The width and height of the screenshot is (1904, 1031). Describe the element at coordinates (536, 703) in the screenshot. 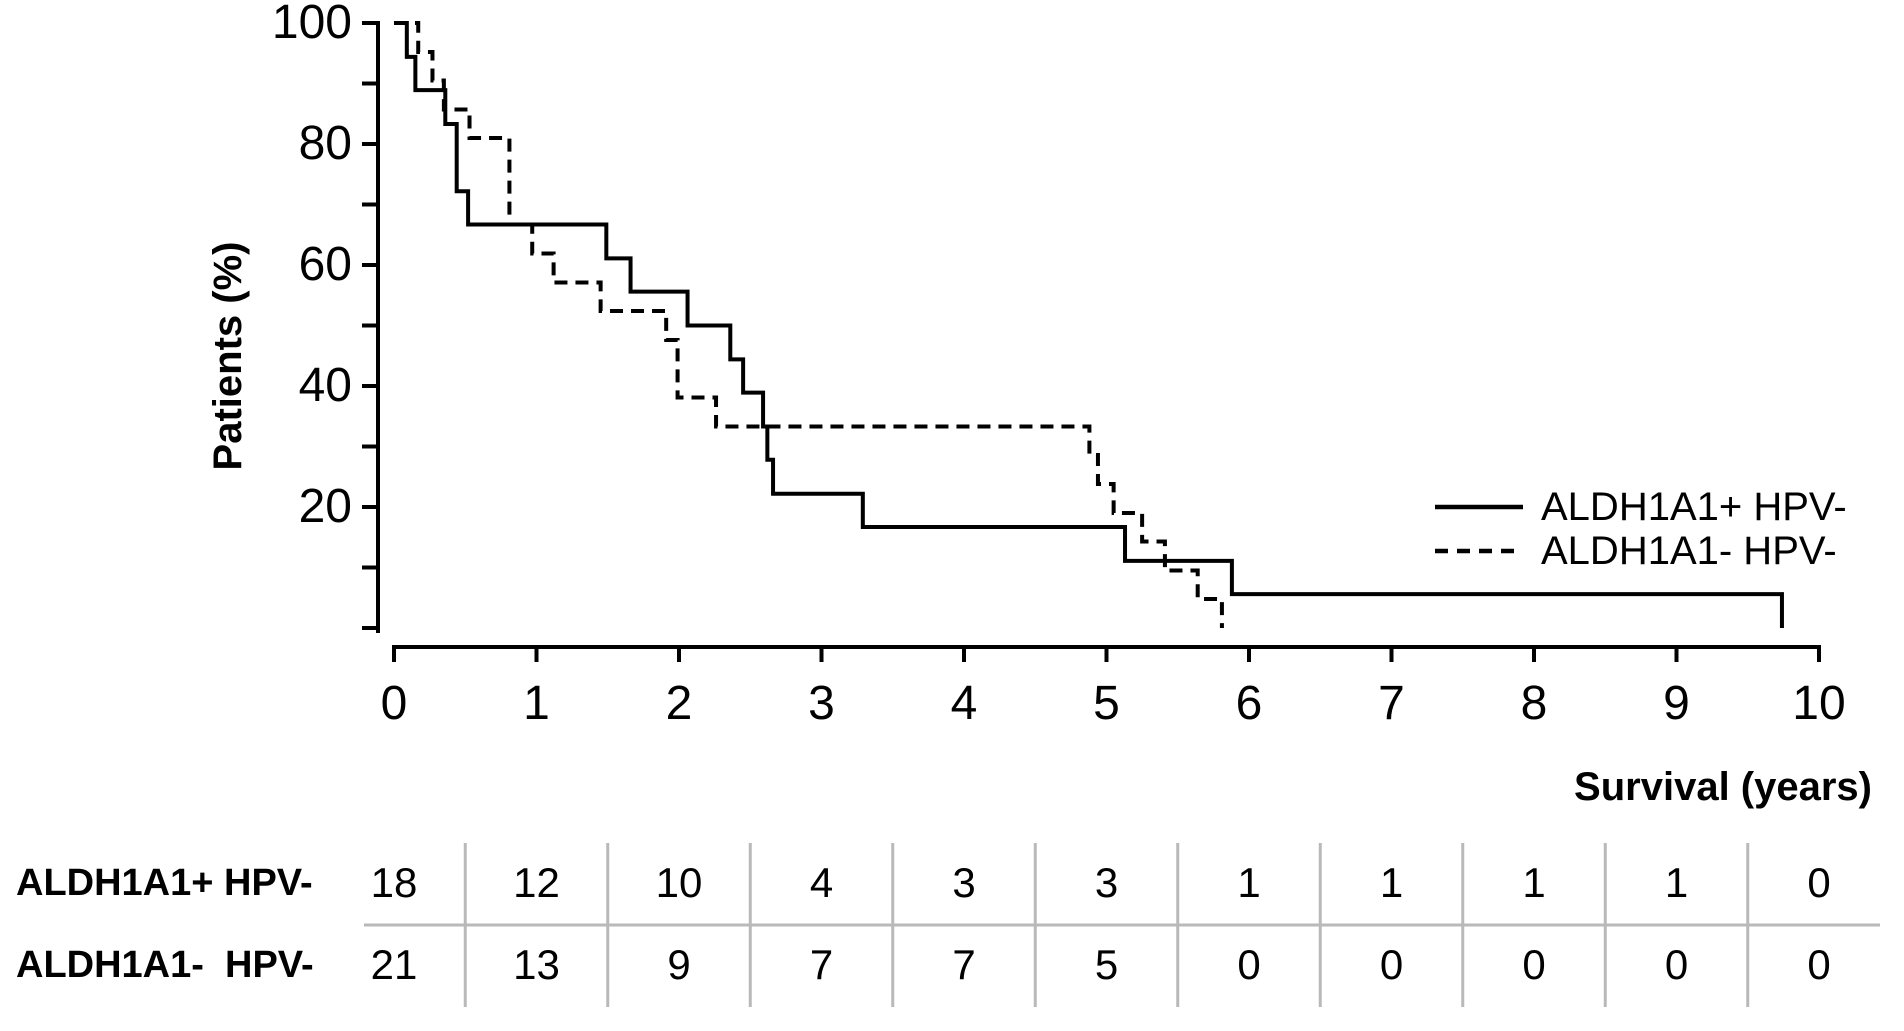

I see `x-tick-label: 1` at that location.